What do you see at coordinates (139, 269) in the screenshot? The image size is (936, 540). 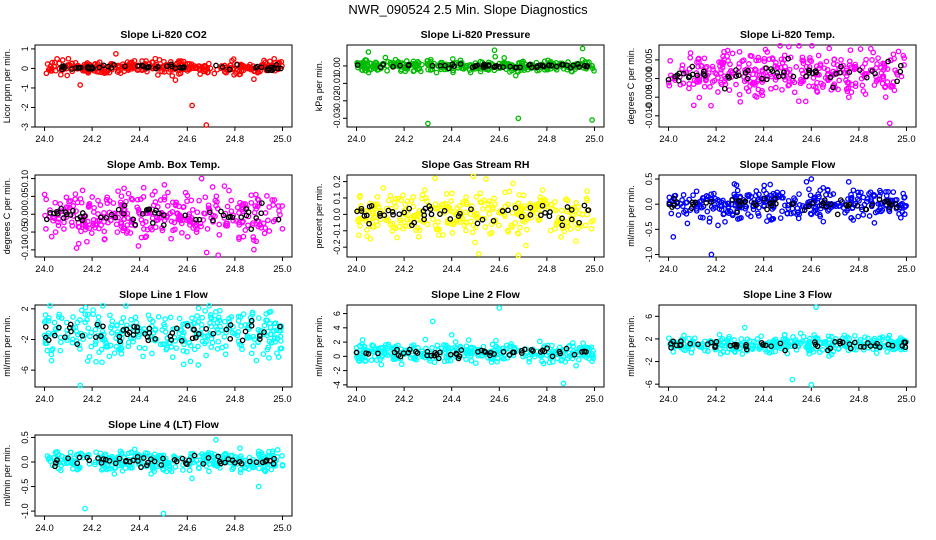 I see `panel-4-x-tick-label: 24.4` at bounding box center [139, 269].